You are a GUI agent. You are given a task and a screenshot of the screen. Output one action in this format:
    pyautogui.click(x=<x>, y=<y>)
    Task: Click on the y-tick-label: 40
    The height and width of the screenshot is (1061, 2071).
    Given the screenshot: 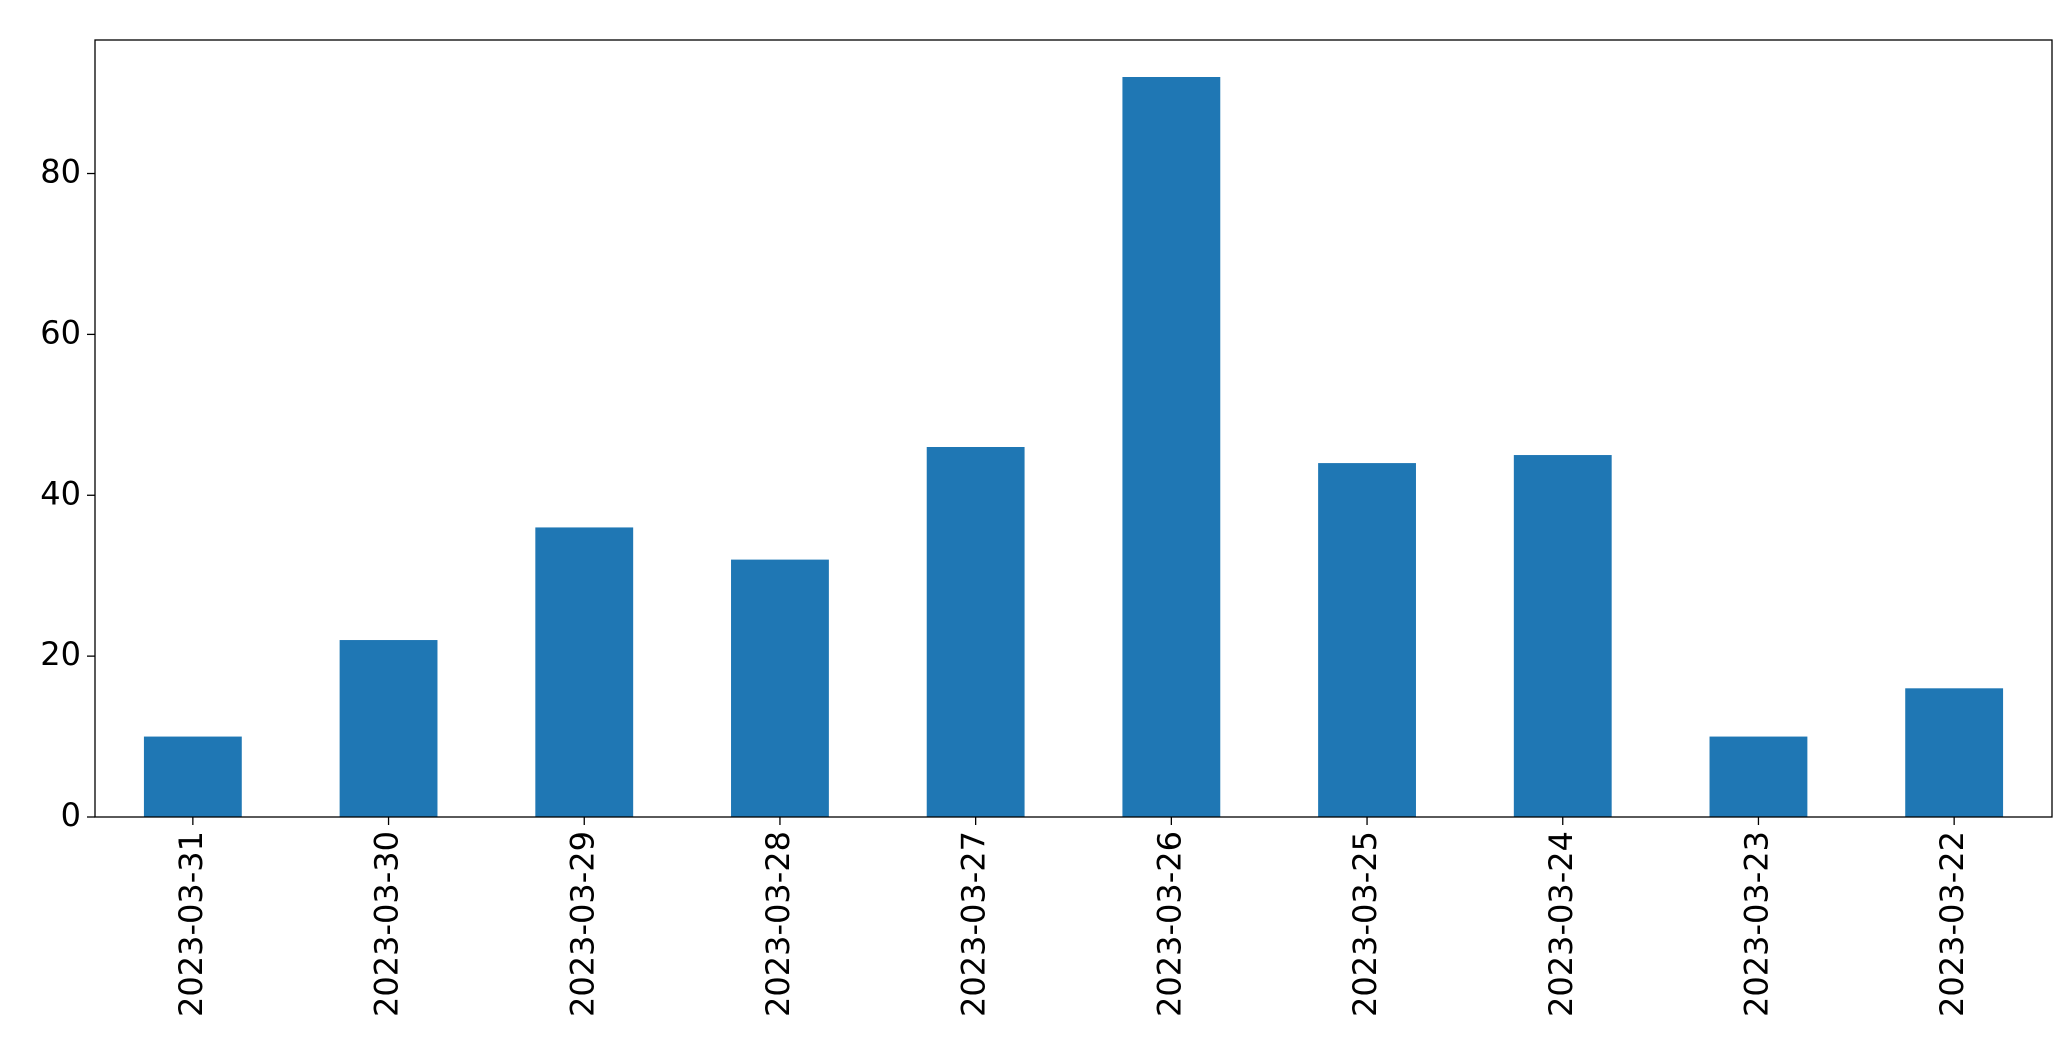 What is the action you would take?
    pyautogui.click(x=60, y=493)
    